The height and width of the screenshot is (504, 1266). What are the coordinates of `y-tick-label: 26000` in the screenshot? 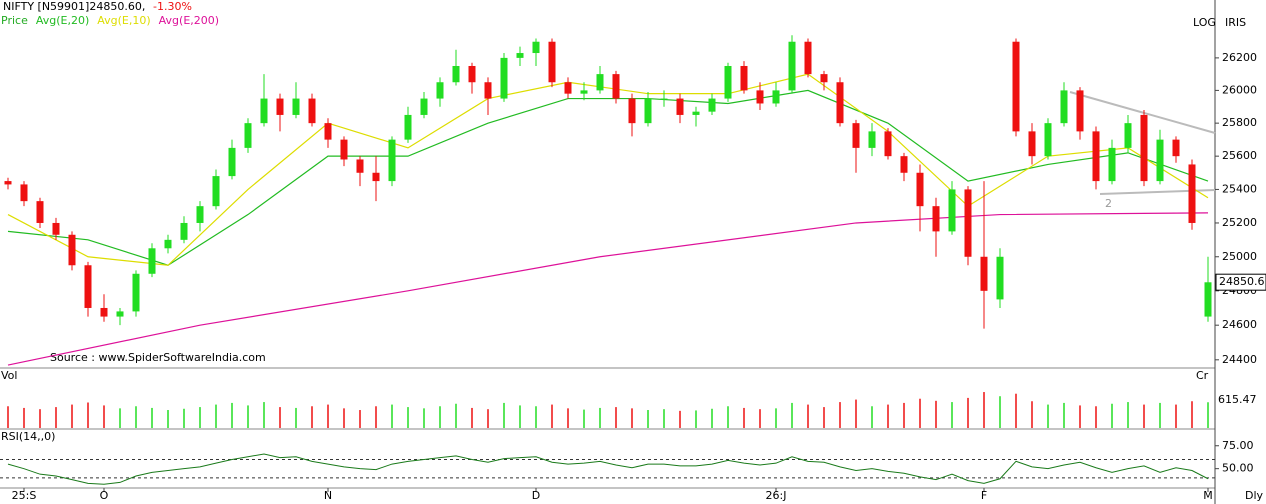 It's located at (1239, 89).